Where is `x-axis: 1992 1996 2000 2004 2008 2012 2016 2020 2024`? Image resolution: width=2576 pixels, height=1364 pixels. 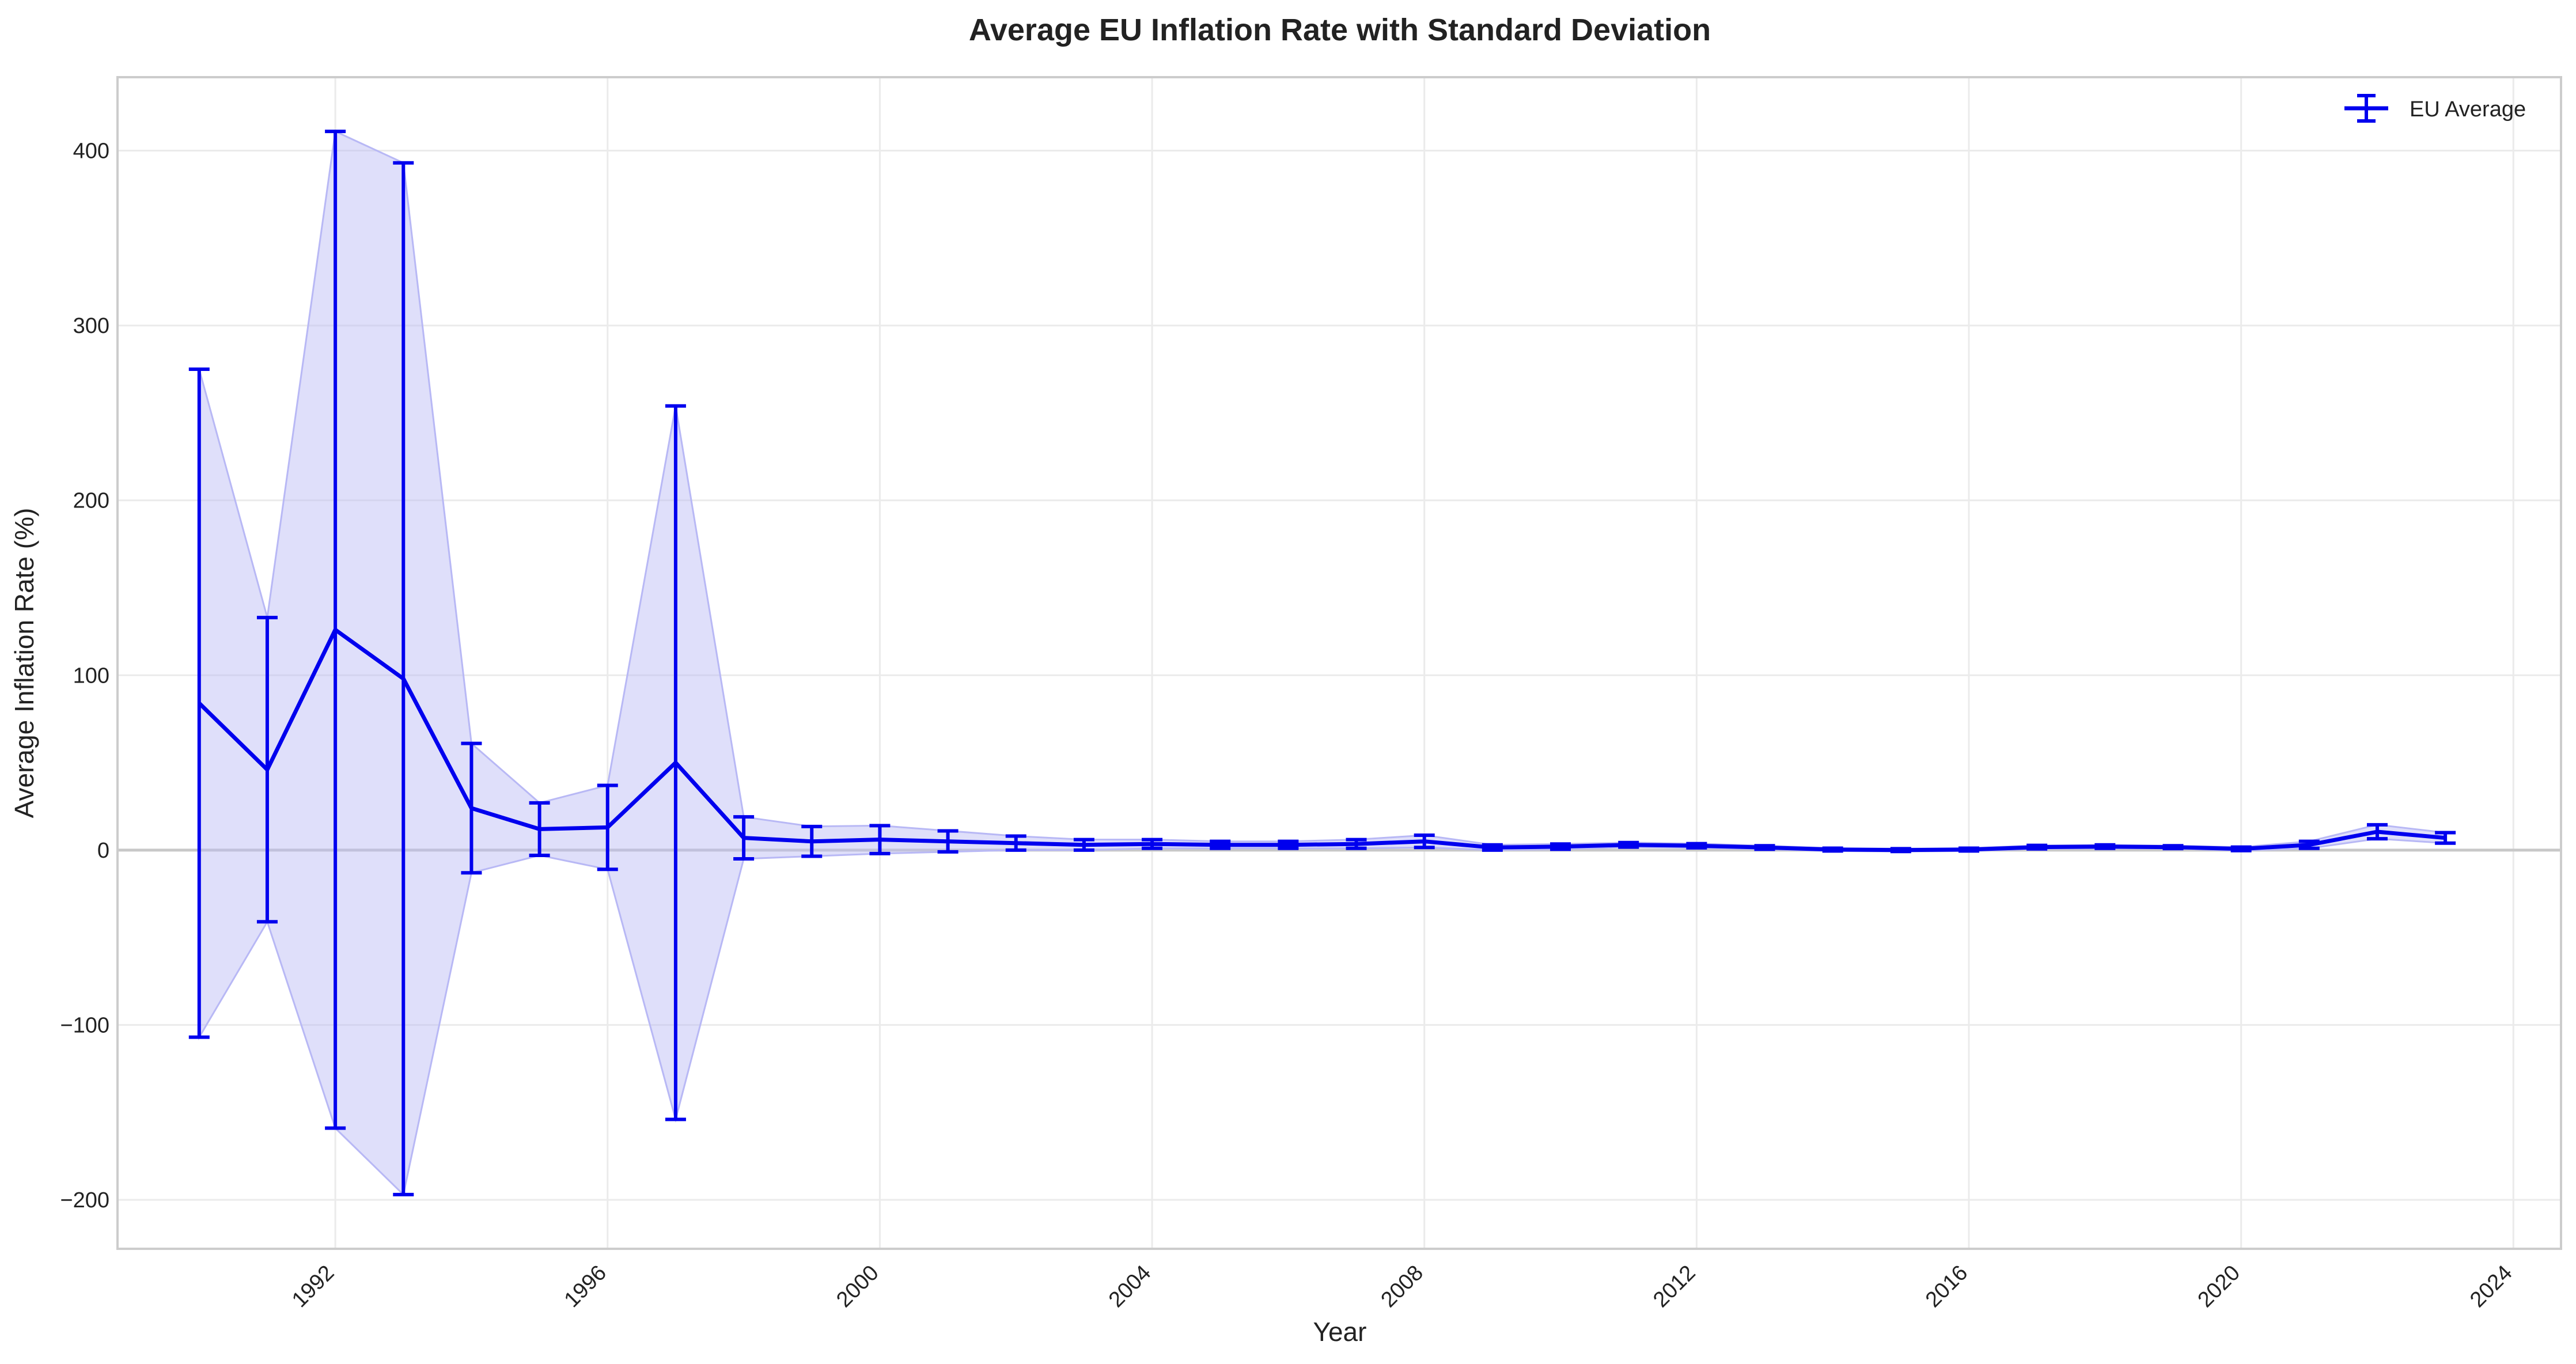 x-axis: 1992 1996 2000 2004 2008 2012 2016 2020 2024 is located at coordinates (1402, 1286).